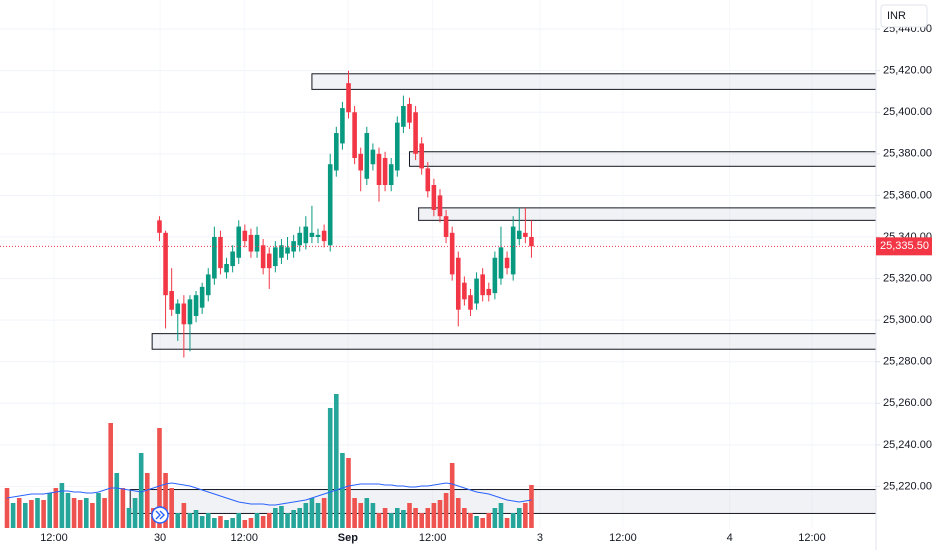 The height and width of the screenshot is (550, 932). Describe the element at coordinates (907, 362) in the screenshot. I see `y-tick-label: 25,280.00` at that location.